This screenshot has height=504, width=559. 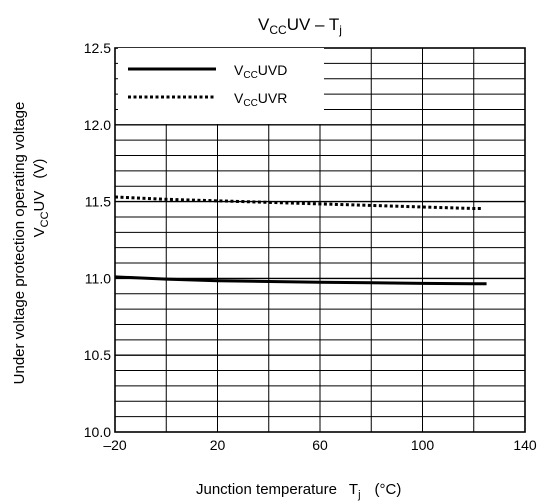 I want to click on x-tick-label: 60, so click(x=320, y=445).